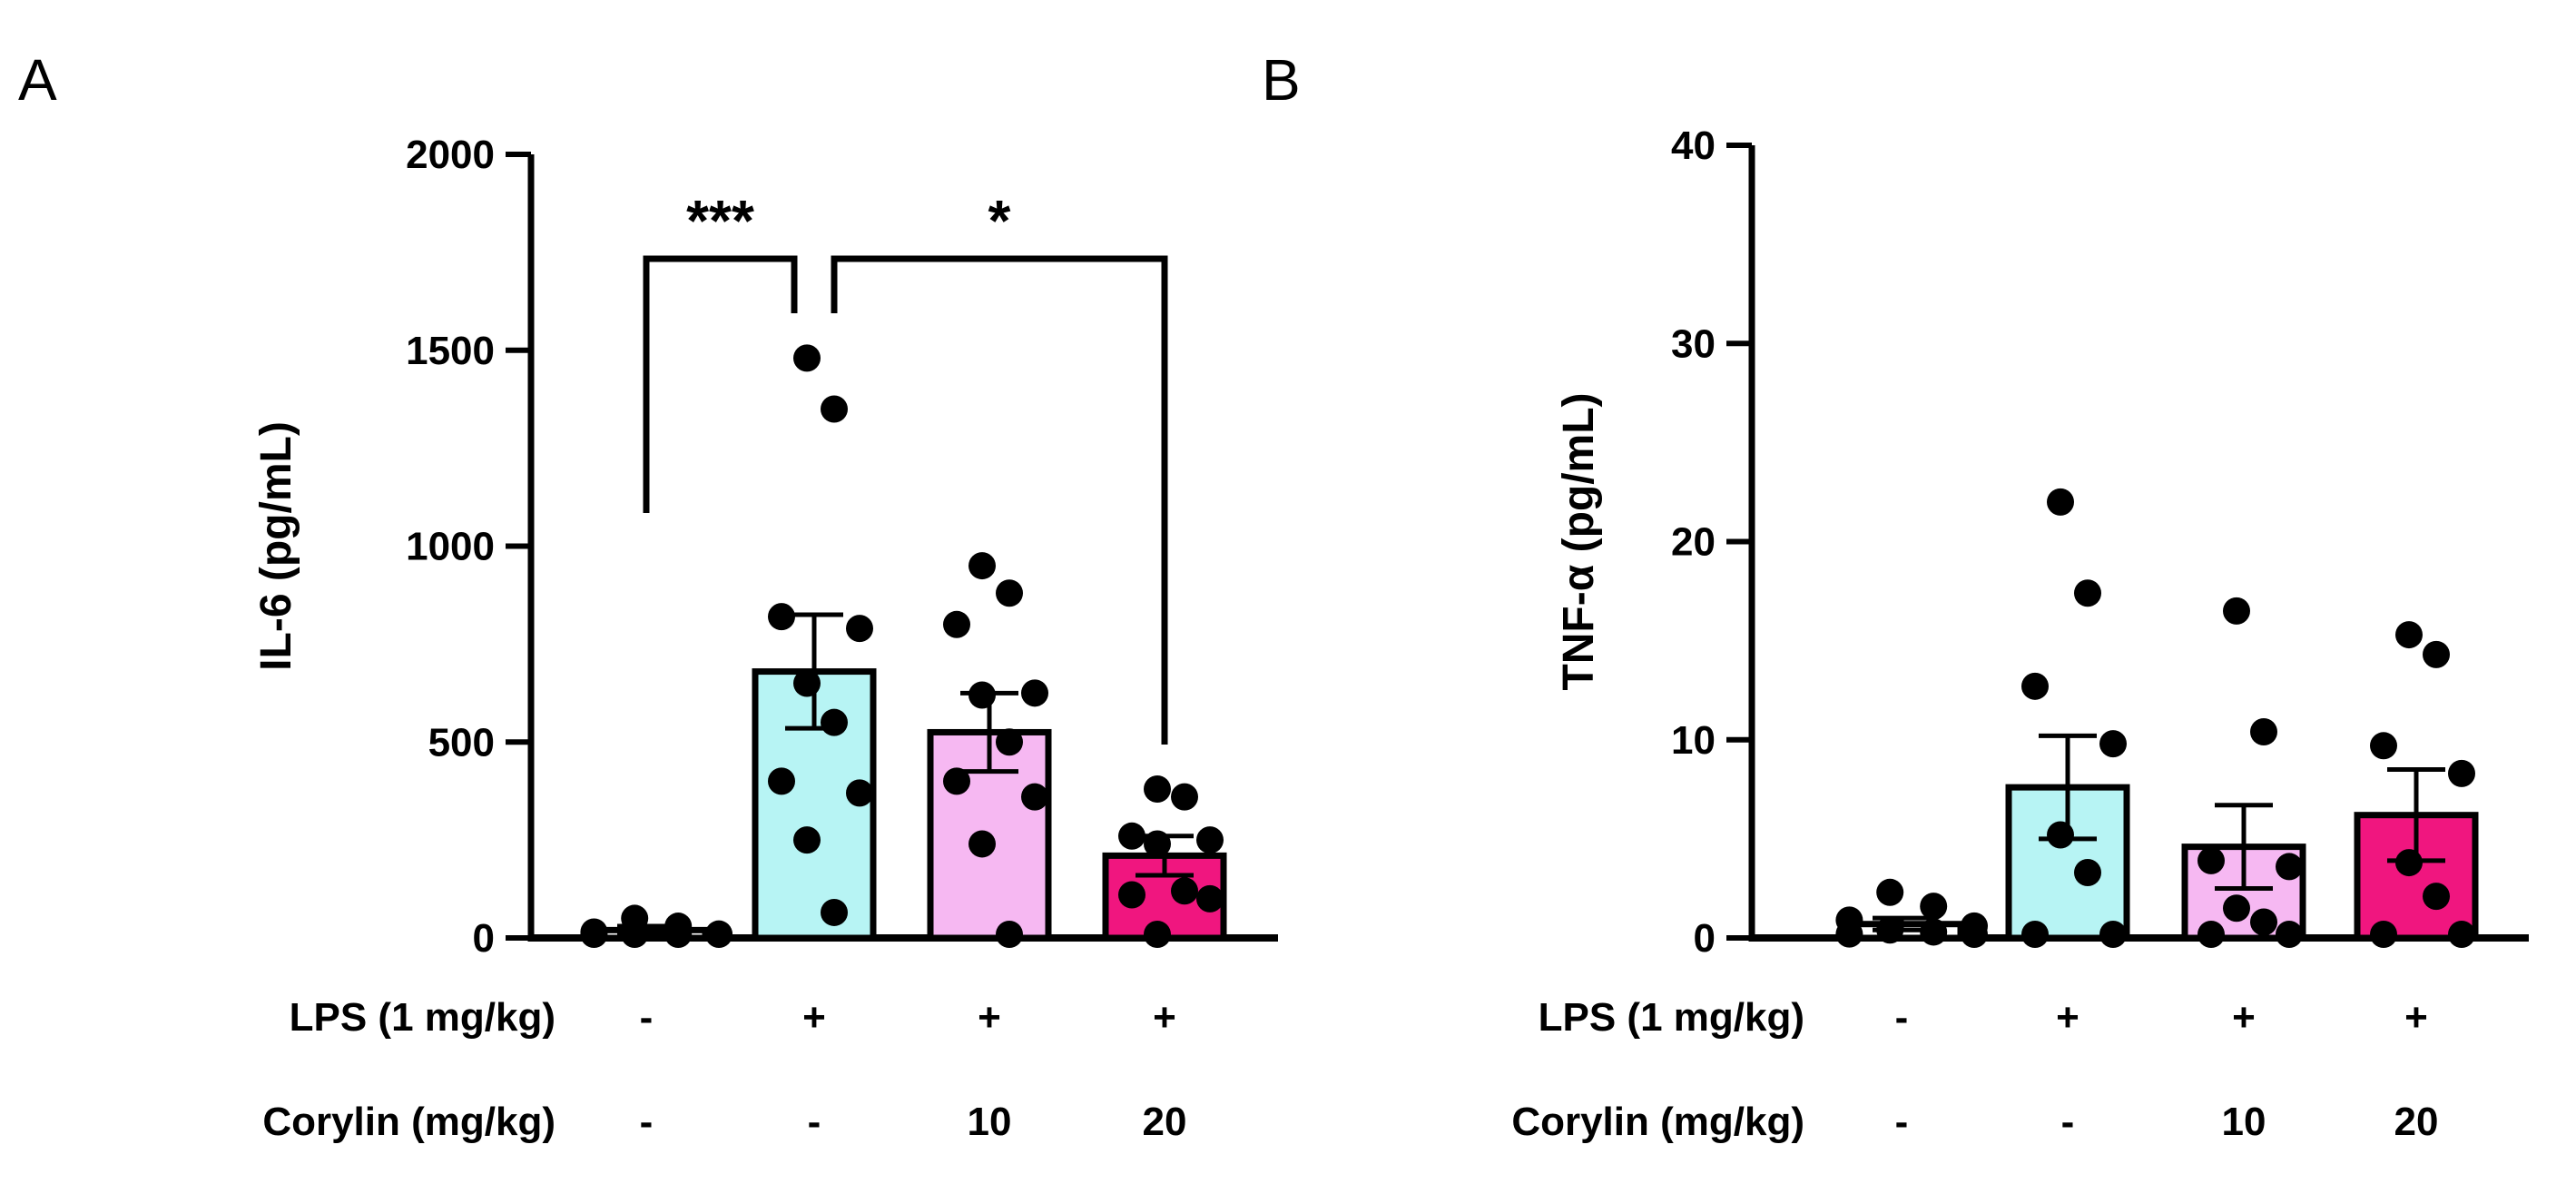 This screenshot has width=2576, height=1184. Describe the element at coordinates (1693, 542) in the screenshot. I see `y-tick-label: 20` at that location.